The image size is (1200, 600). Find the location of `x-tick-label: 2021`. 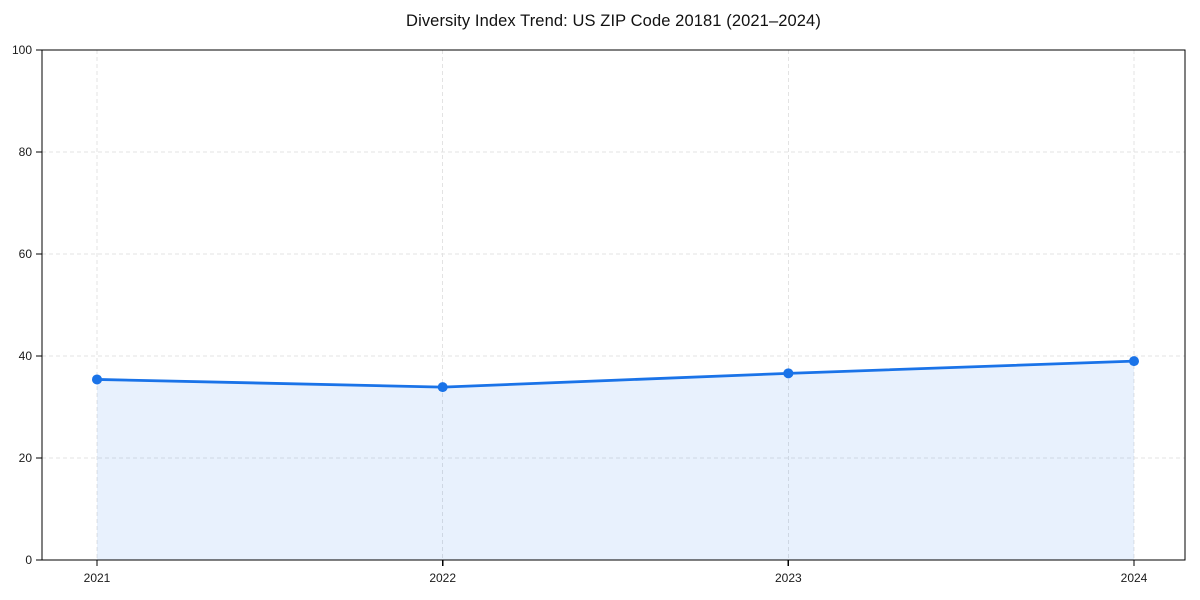

x-tick-label: 2021 is located at coordinates (97, 578).